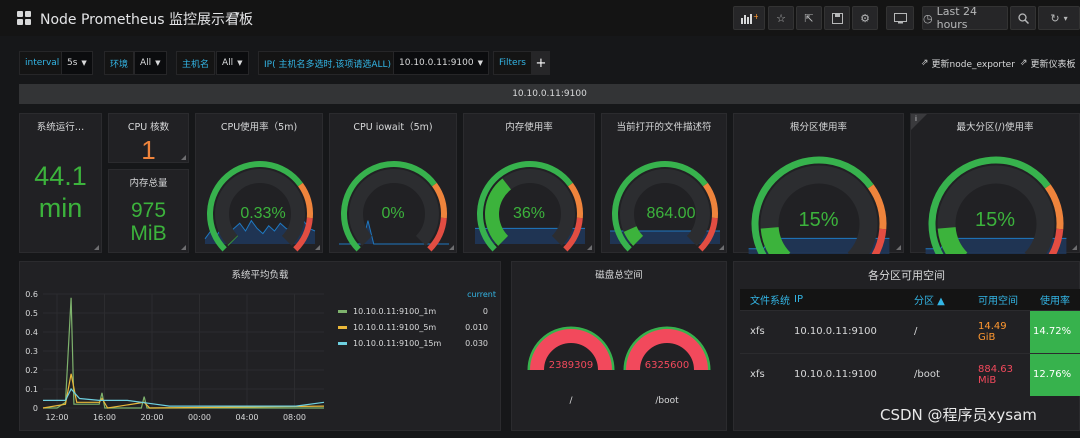 Image resolution: width=1080 pixels, height=438 pixels. I want to click on time-picker-button: ◷ Last 24 hours, so click(965, 18).